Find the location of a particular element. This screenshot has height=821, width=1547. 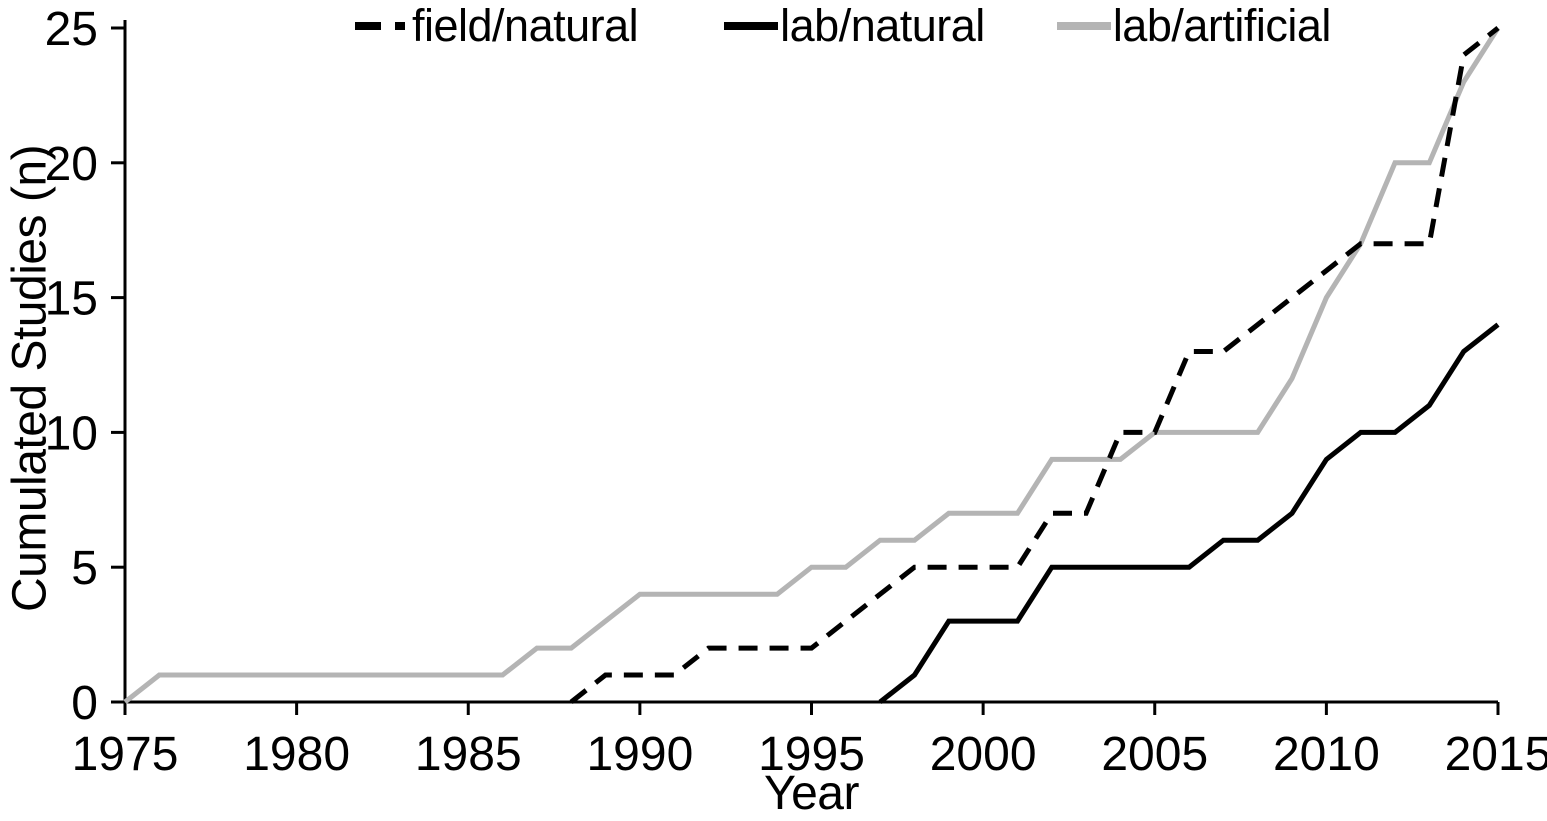

legend-label: lab/natural is located at coordinates (882, 25).